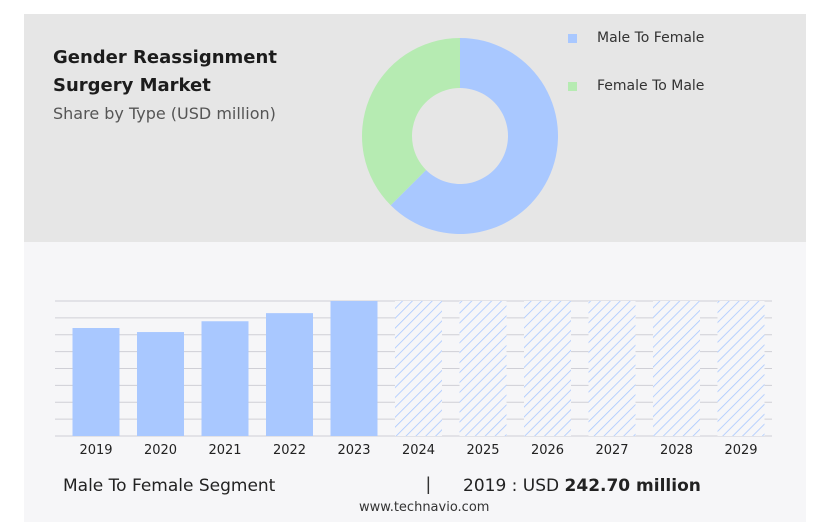 The image size is (822, 522). What do you see at coordinates (289, 374) in the screenshot?
I see `bar-2022` at bounding box center [289, 374].